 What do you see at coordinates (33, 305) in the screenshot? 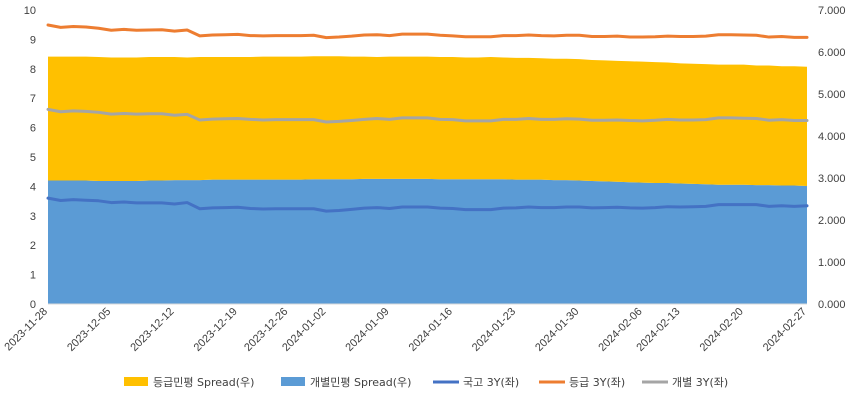
I see `left-y-tick-label: 0` at bounding box center [33, 305].